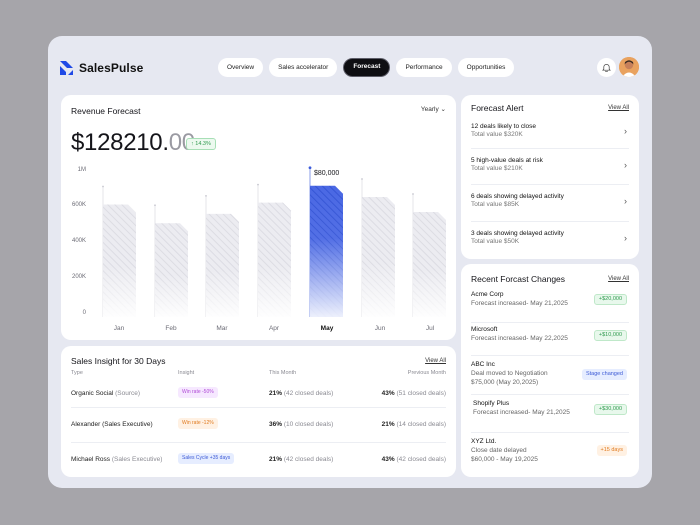  Describe the element at coordinates (241, 67) in the screenshot. I see `tab-overview: Overview` at that location.